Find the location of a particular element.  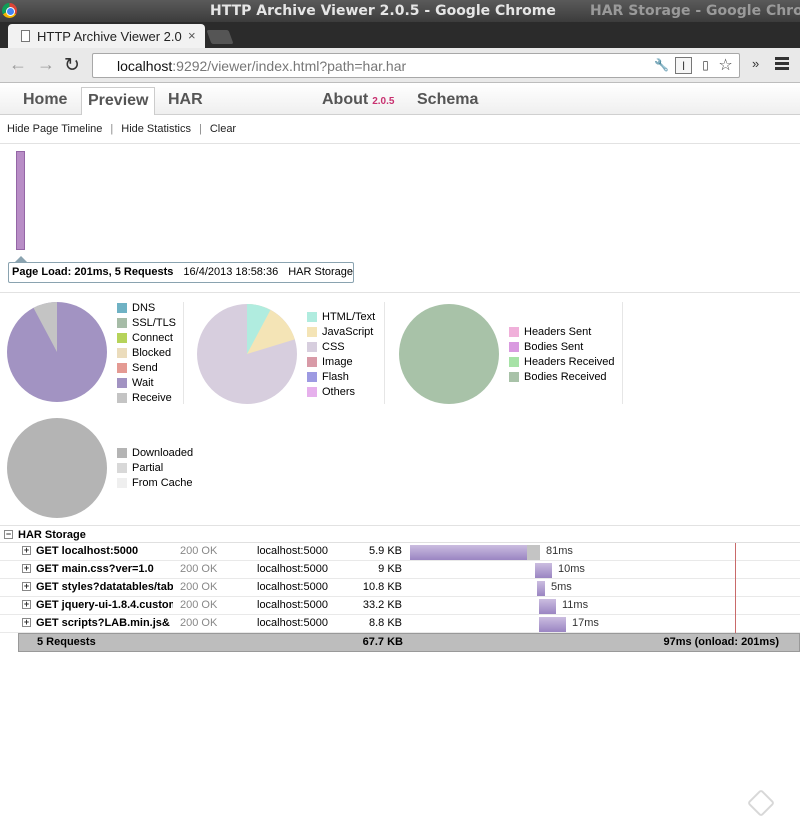

legend-item: From Cache is located at coordinates (155, 483).